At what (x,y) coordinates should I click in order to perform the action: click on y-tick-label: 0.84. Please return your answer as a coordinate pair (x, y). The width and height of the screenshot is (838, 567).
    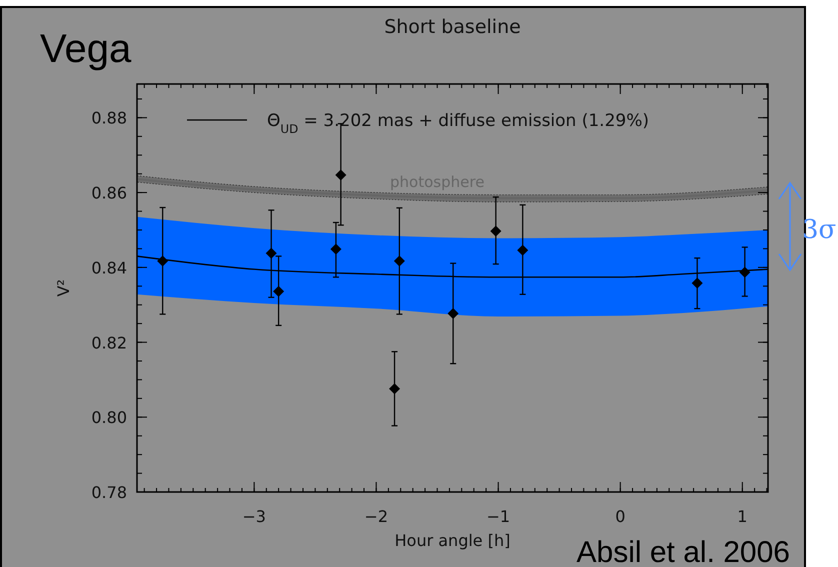
    Looking at the image, I should click on (109, 268).